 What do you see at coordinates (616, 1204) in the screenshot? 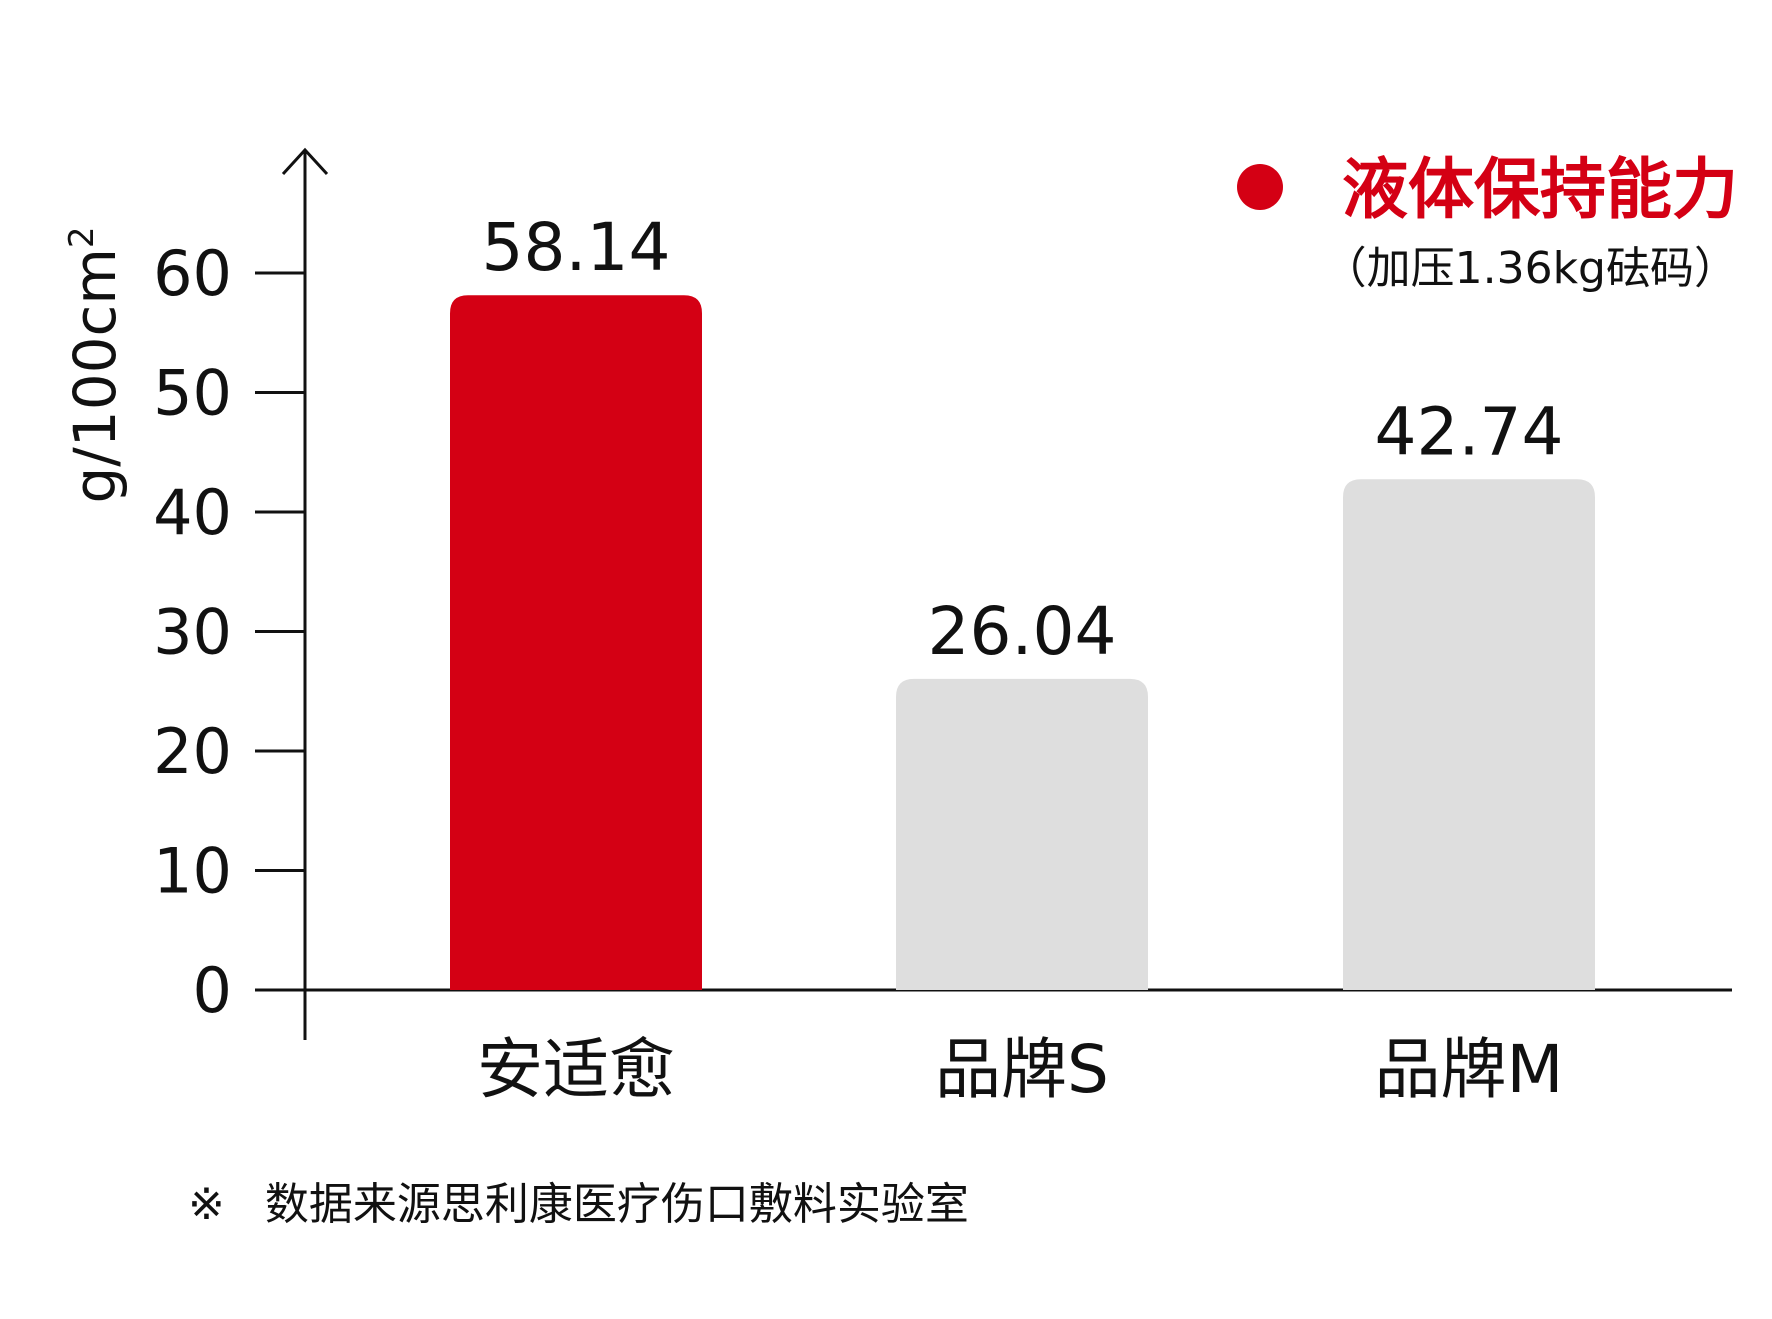
I see `footnote-text: 数据来源思利康医疗伤口敷料实验室` at bounding box center [616, 1204].